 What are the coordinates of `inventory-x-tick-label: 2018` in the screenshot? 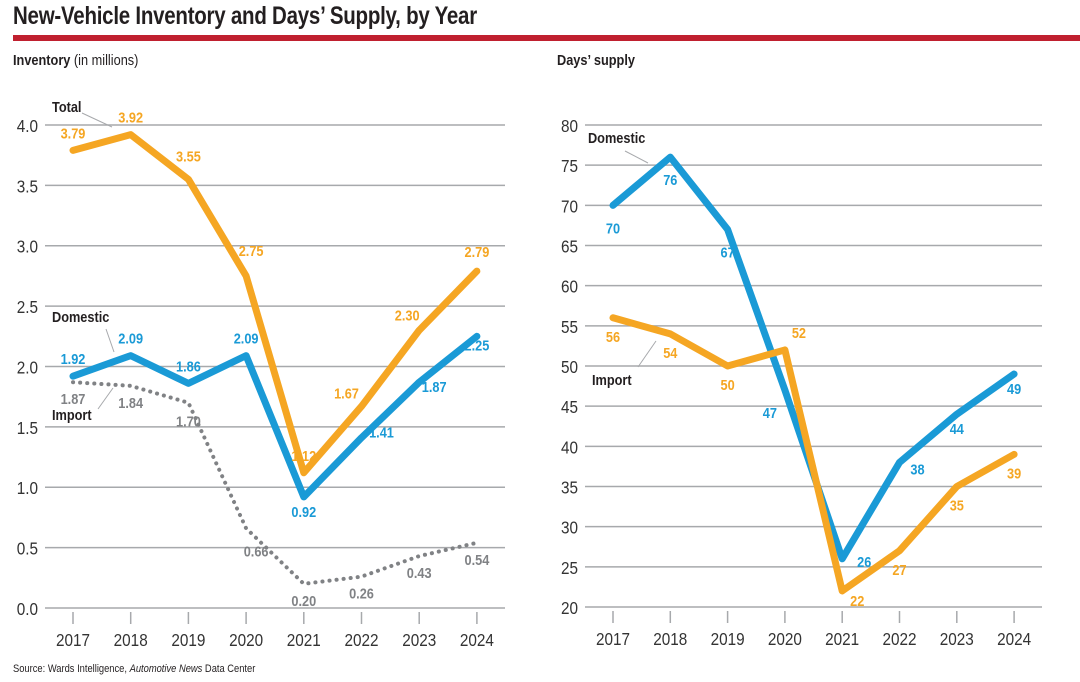 It's located at (131, 640).